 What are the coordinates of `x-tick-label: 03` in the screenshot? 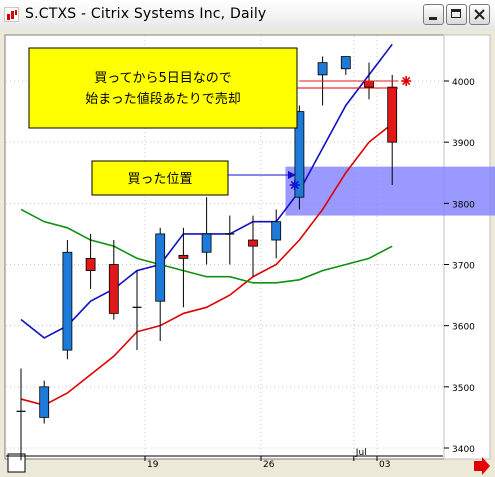 It's located at (384, 465).